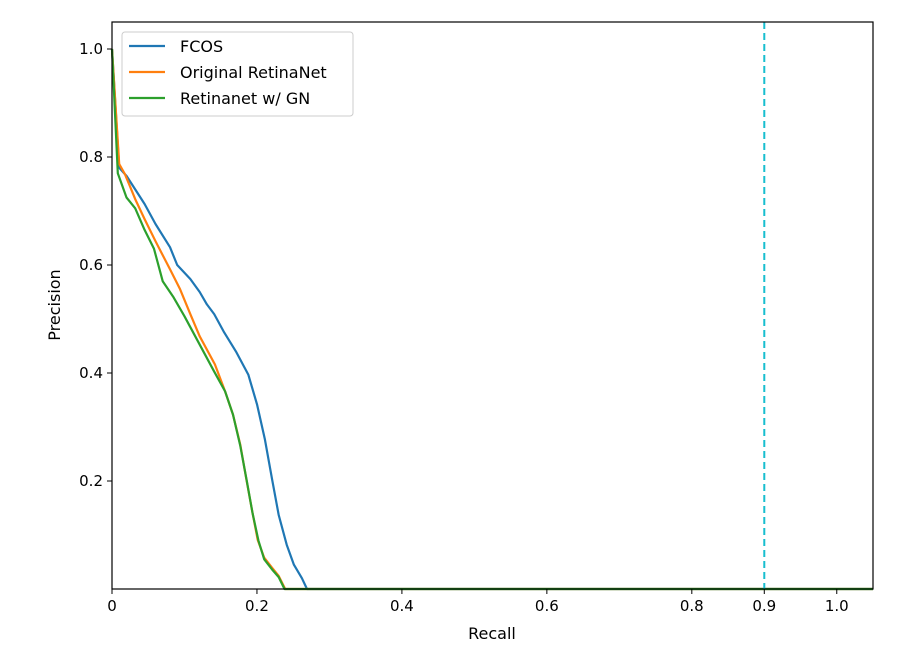 The image size is (902, 666). Describe the element at coordinates (764, 606) in the screenshot. I see `x-tick-label: 0.9` at that location.